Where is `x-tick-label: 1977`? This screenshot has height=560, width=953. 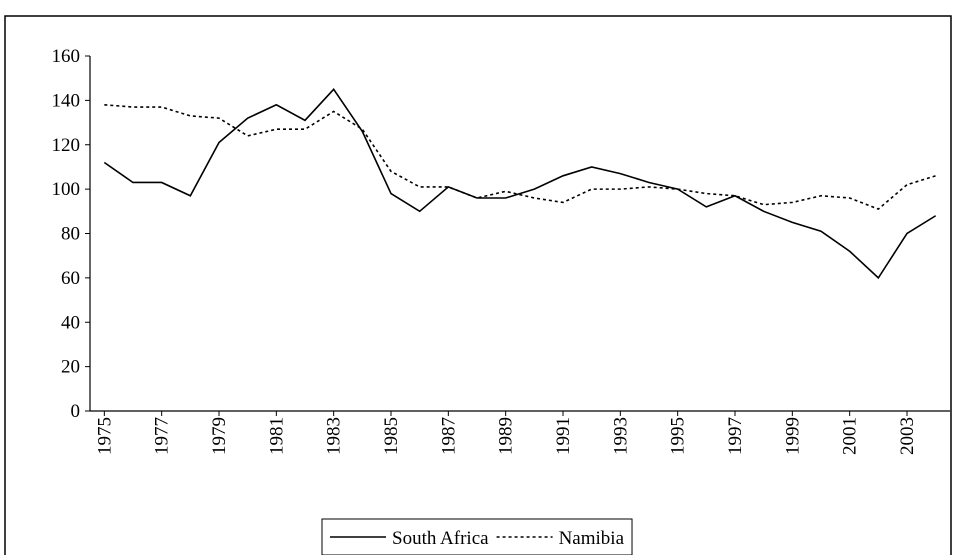 x-tick-label: 1977 is located at coordinates (162, 436).